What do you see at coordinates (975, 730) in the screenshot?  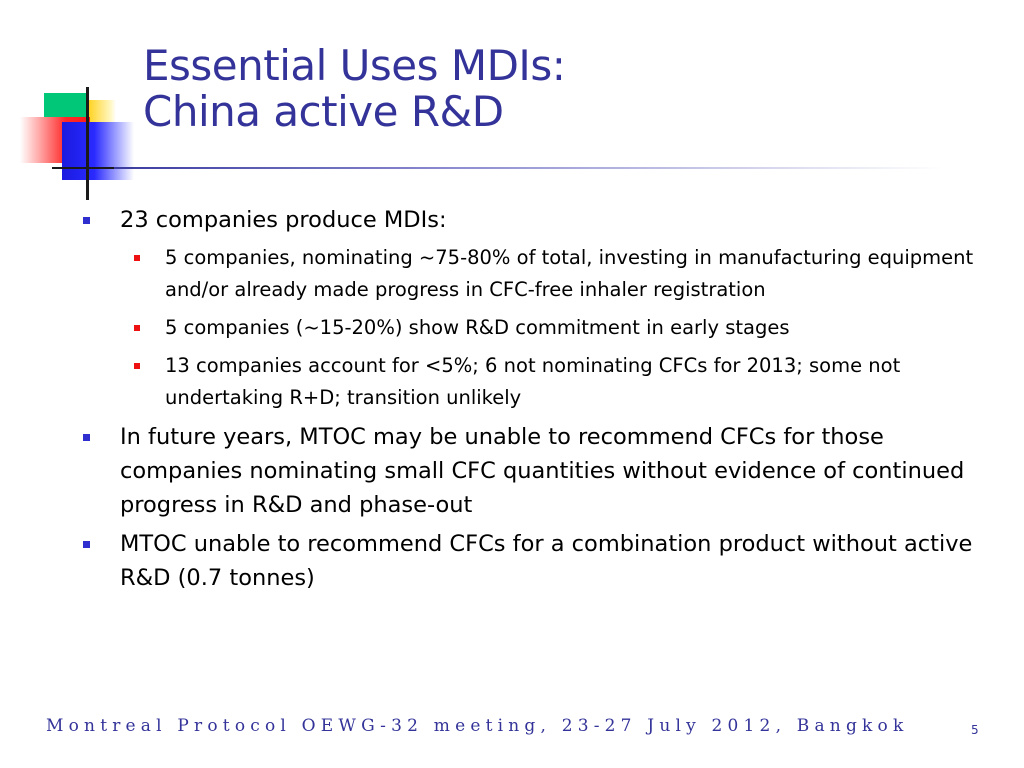 I see `page-number: 5` at bounding box center [975, 730].